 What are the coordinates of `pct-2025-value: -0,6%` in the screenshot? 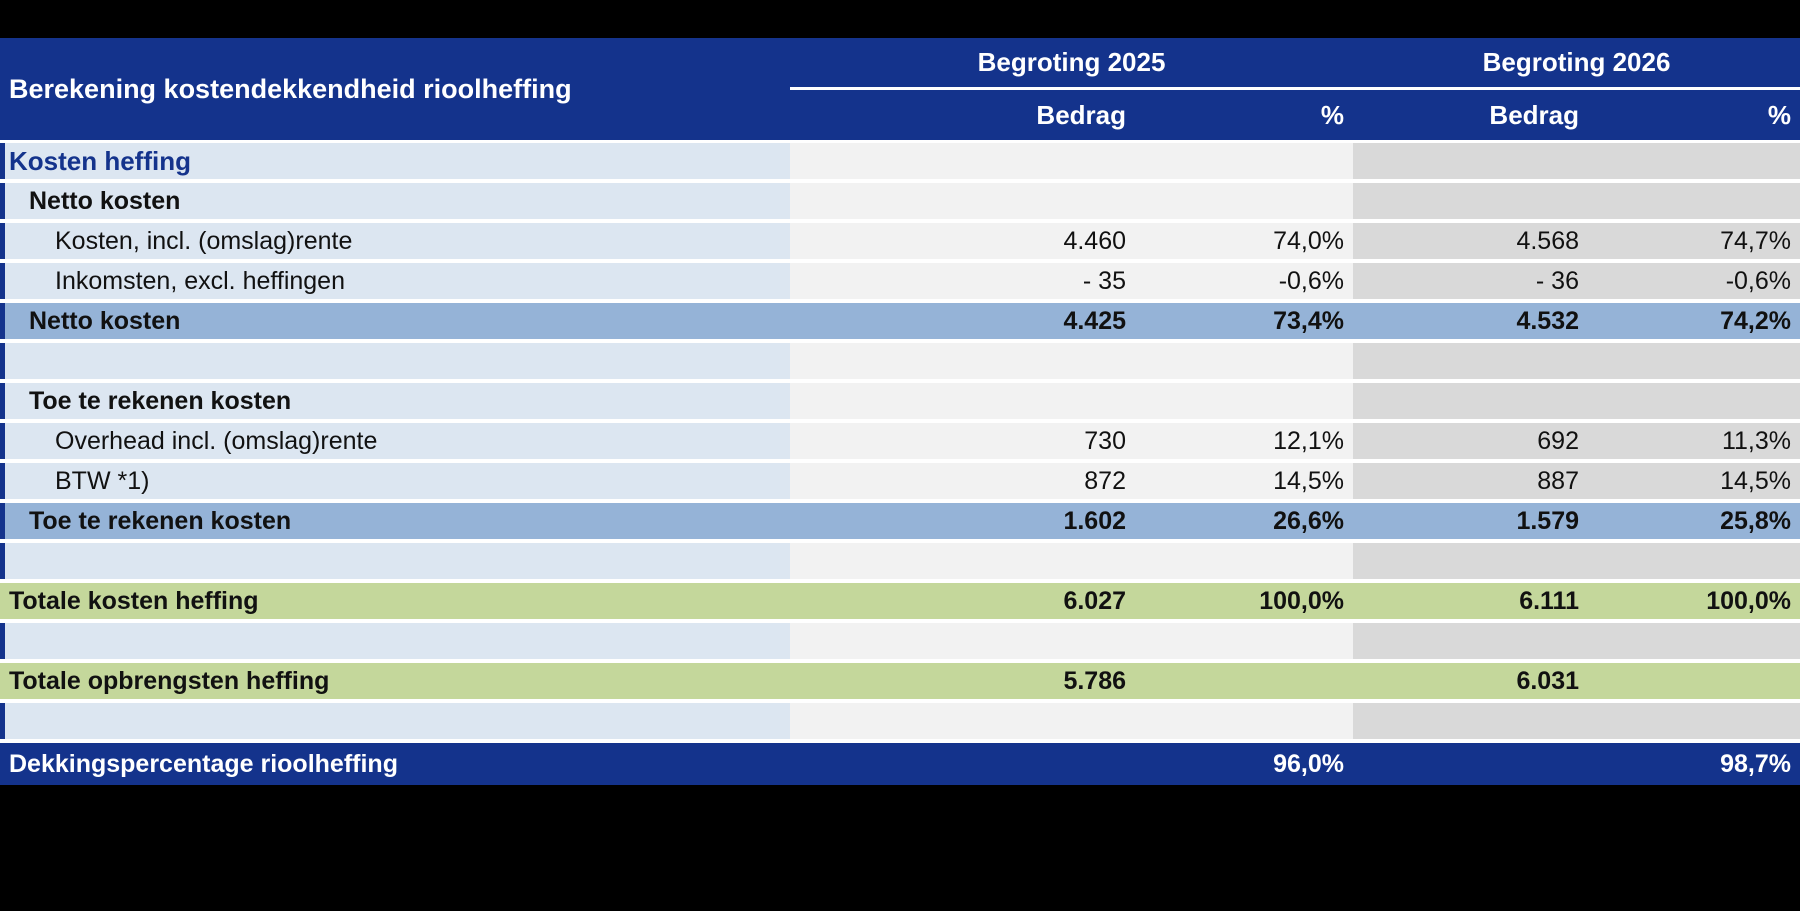 It's located at (1244, 281).